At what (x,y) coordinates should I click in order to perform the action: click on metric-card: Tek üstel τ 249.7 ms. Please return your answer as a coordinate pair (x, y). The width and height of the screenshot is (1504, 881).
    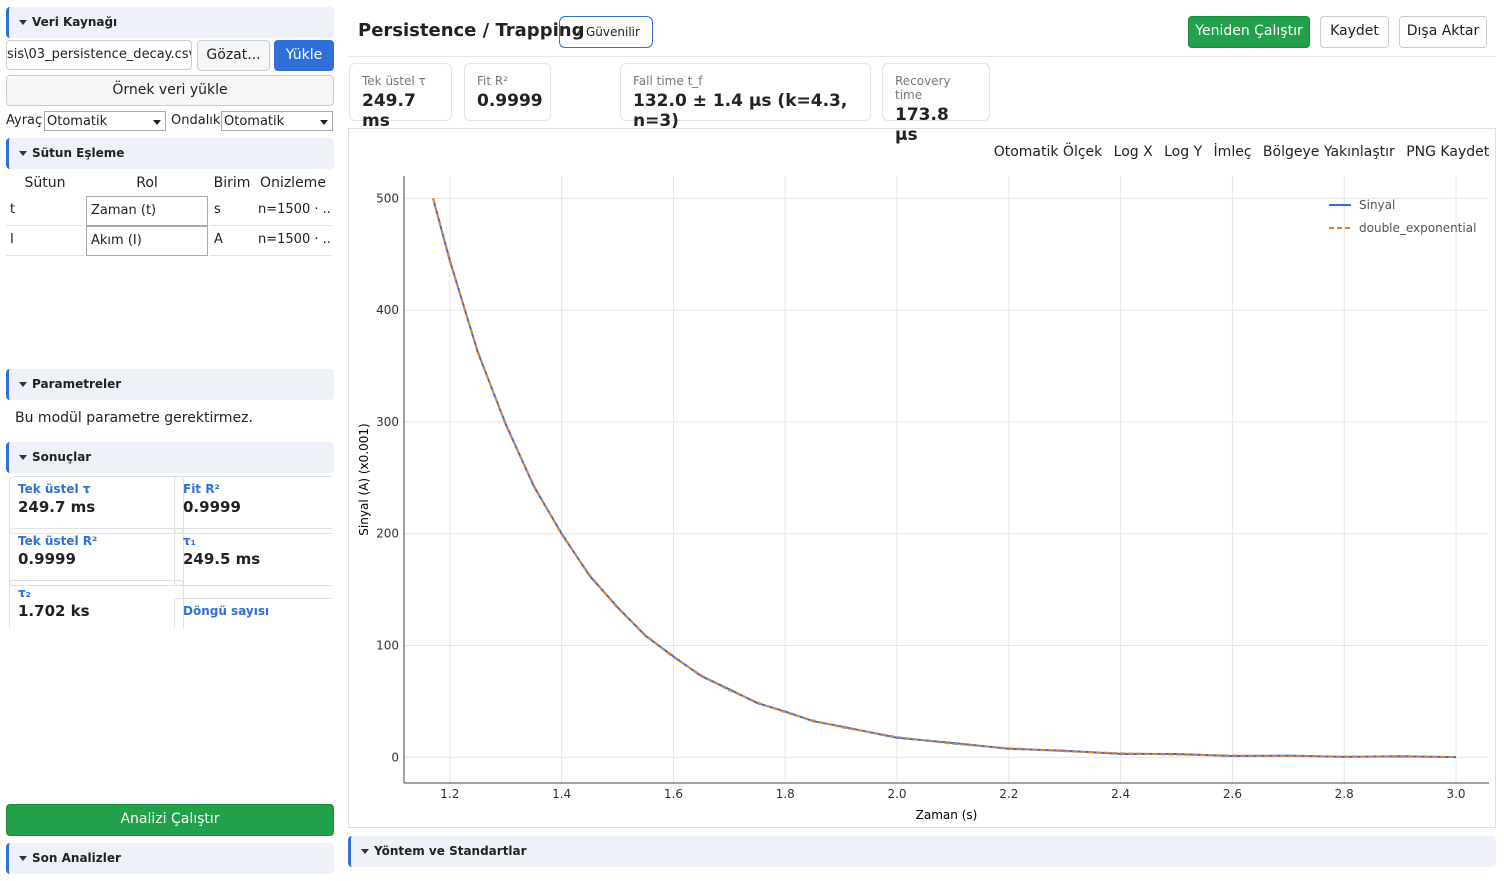
    Looking at the image, I should click on (400, 97).